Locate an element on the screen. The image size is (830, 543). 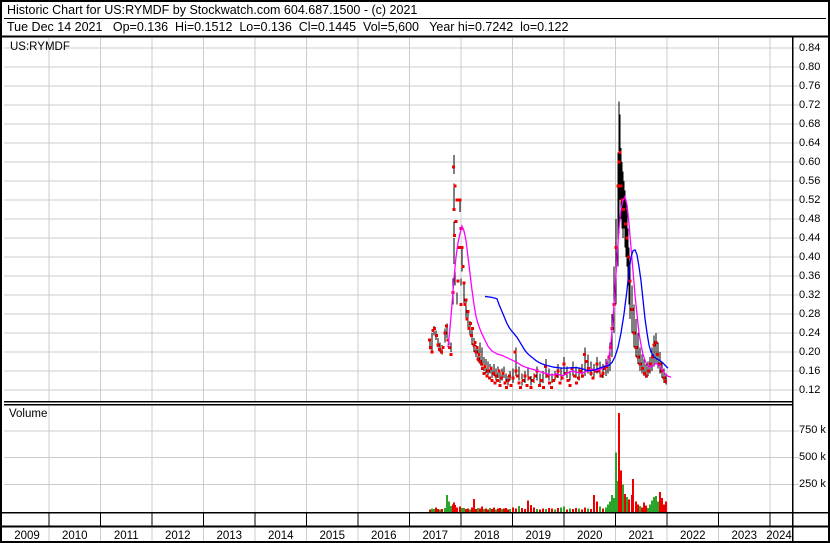
year-tick-label: 2022 is located at coordinates (692, 536).